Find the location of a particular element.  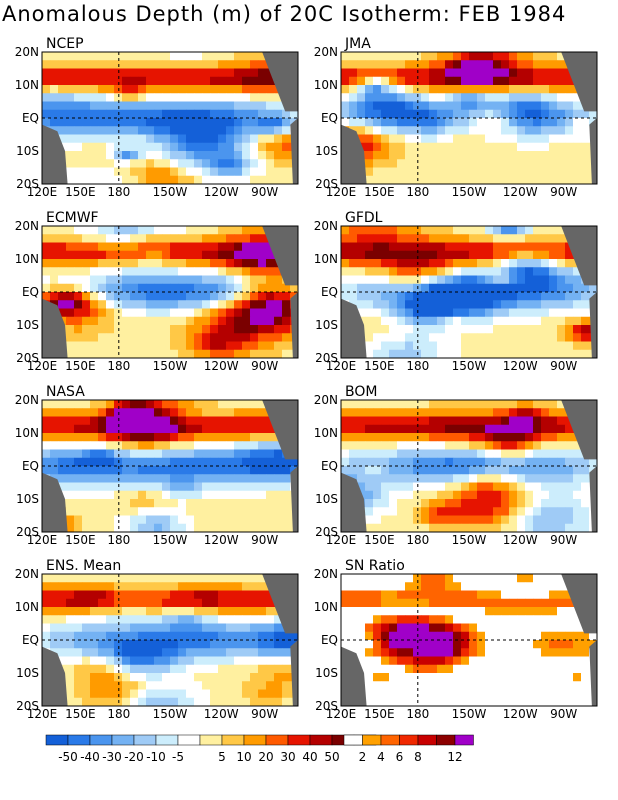

x-tick-label: 180 is located at coordinates (417, 714).